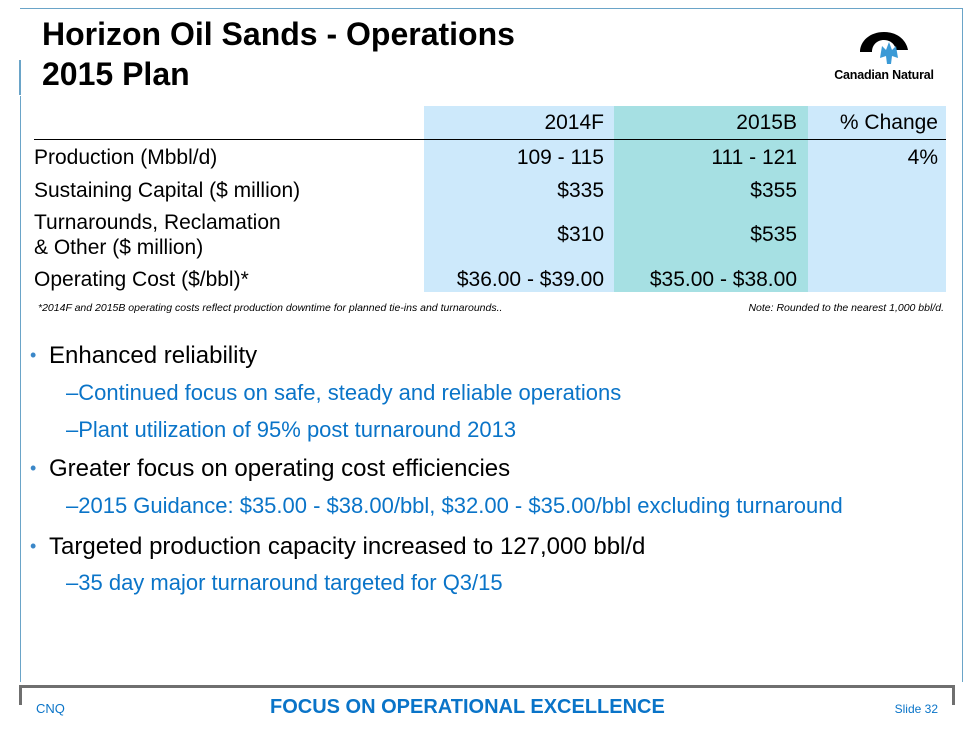 The image size is (976, 736). Describe the element at coordinates (490, 139) in the screenshot. I see `table-header-rule` at that location.